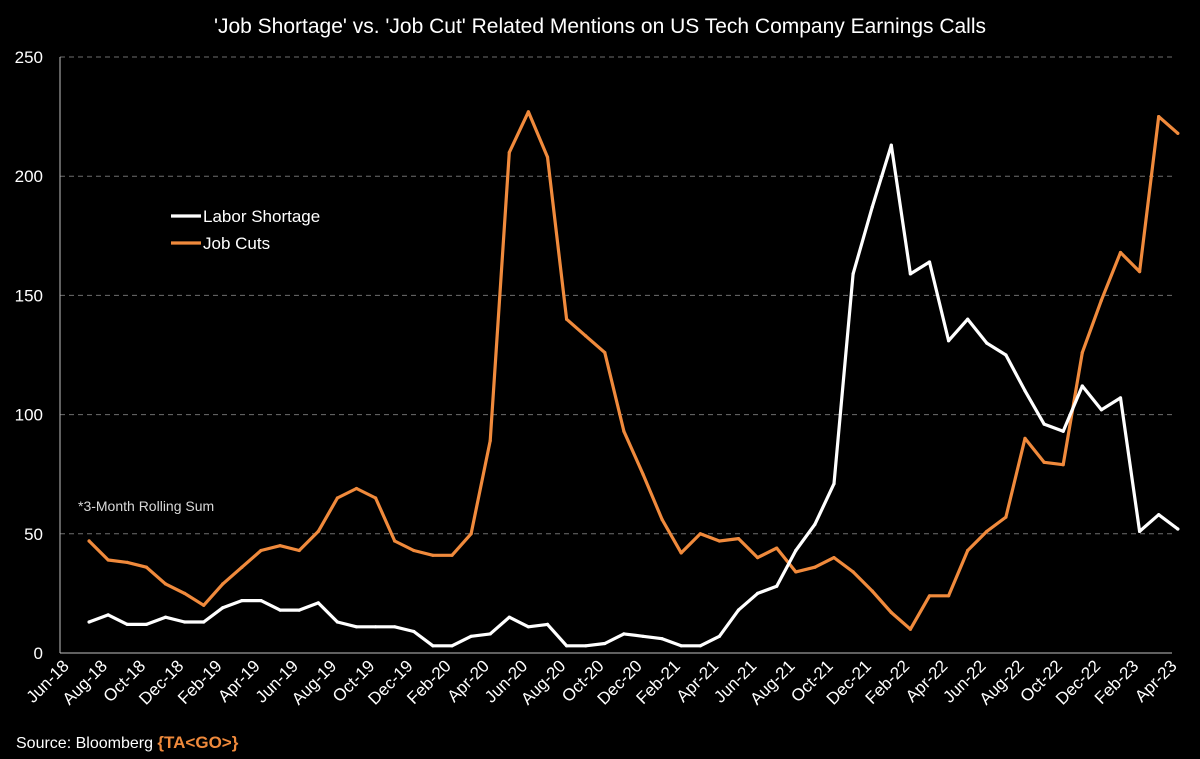 The image size is (1200, 759). Describe the element at coordinates (888, 682) in the screenshot. I see `x-tick-label: Feb-22` at that location.